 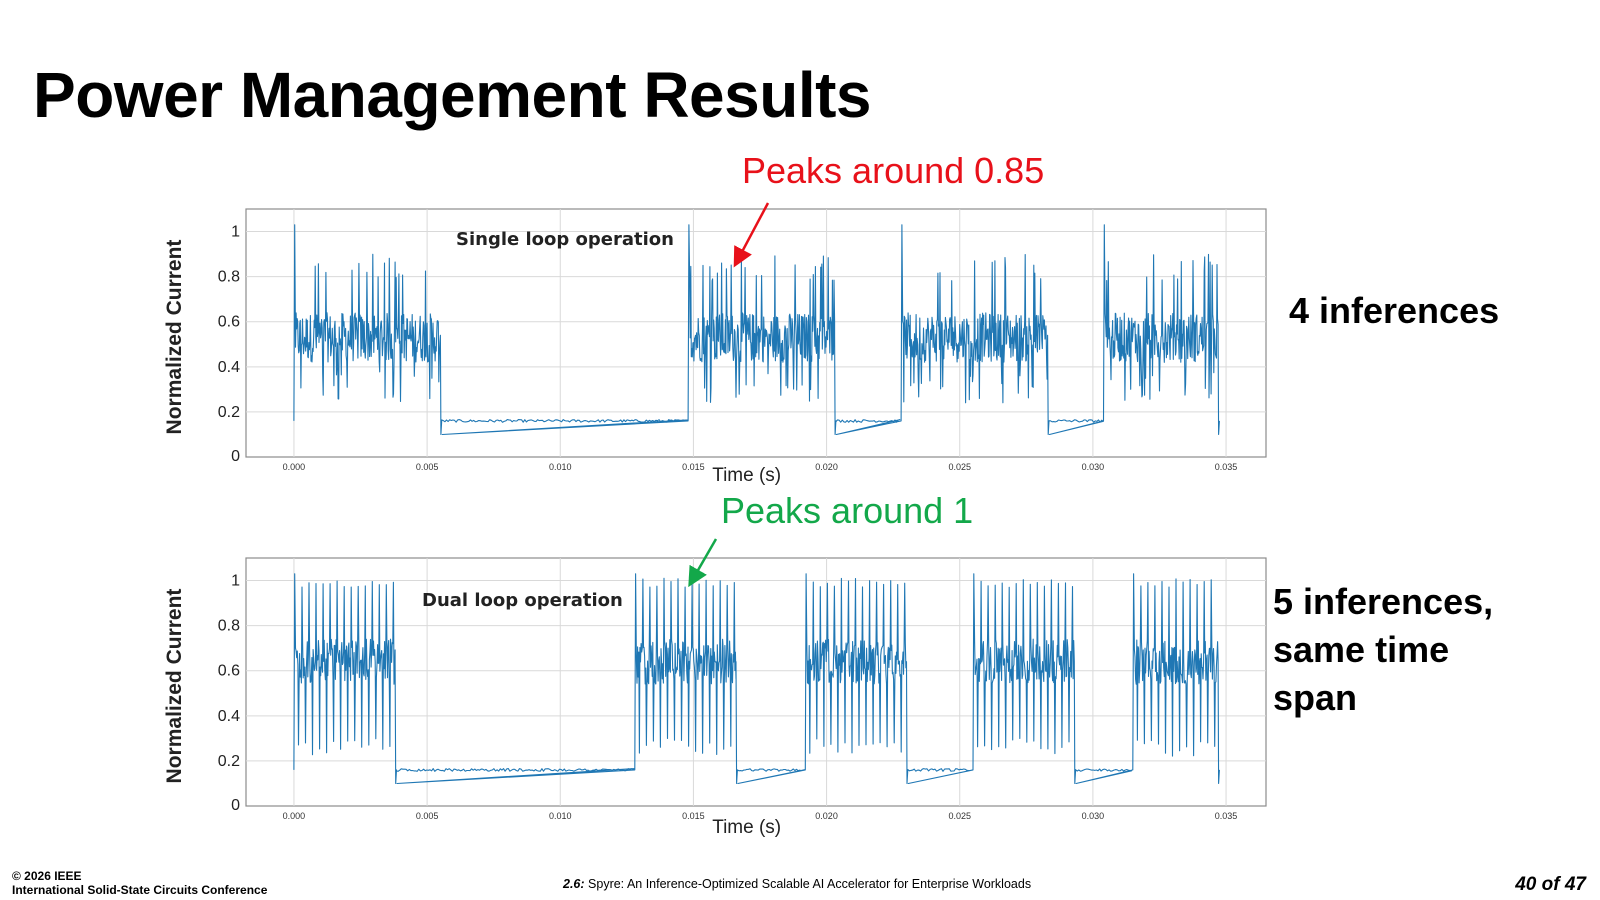 I want to click on peak-annotation: Peaks around 1, so click(x=847, y=510).